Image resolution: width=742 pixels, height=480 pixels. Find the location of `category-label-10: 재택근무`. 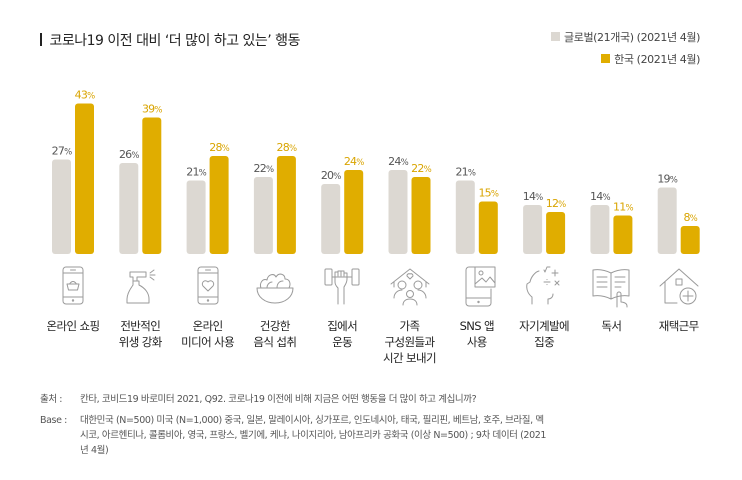

category-label-10: 재택근무 is located at coordinates (679, 326).